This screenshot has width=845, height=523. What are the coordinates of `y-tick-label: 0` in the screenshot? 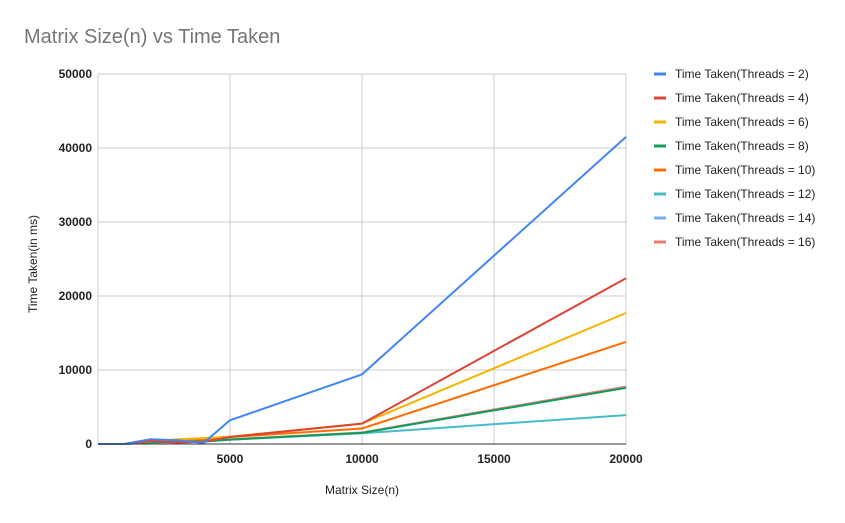 It's located at (88, 444).